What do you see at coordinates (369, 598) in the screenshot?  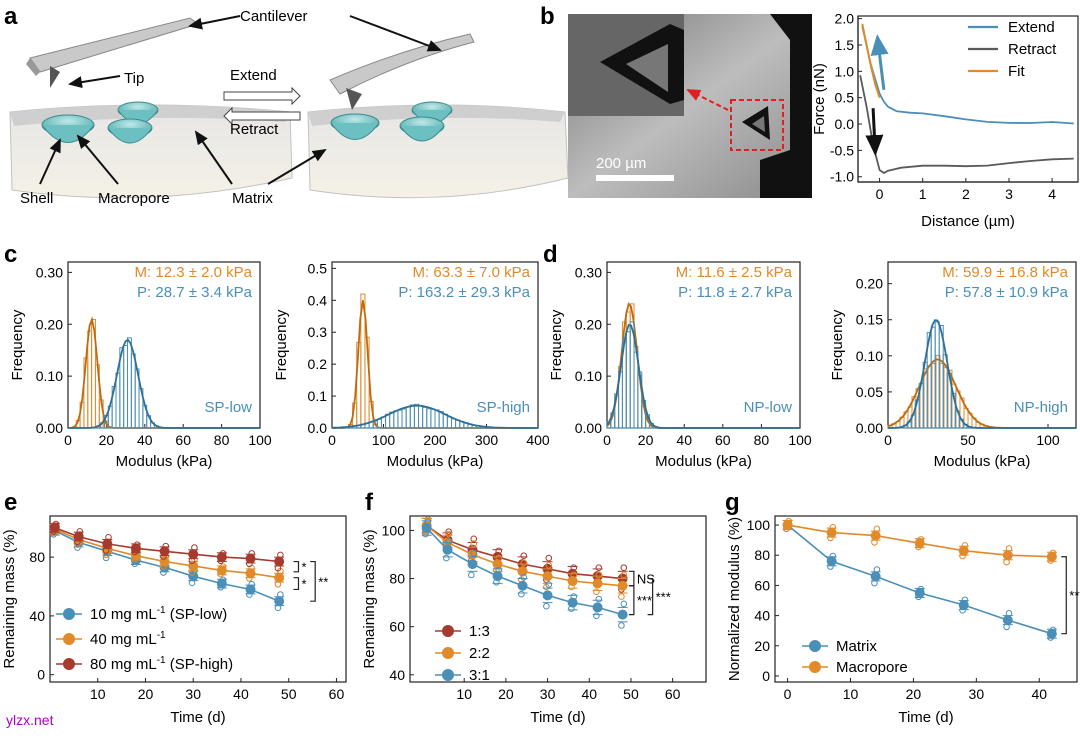 I see `y-axis-label: Remaining mass (%)` at bounding box center [369, 598].